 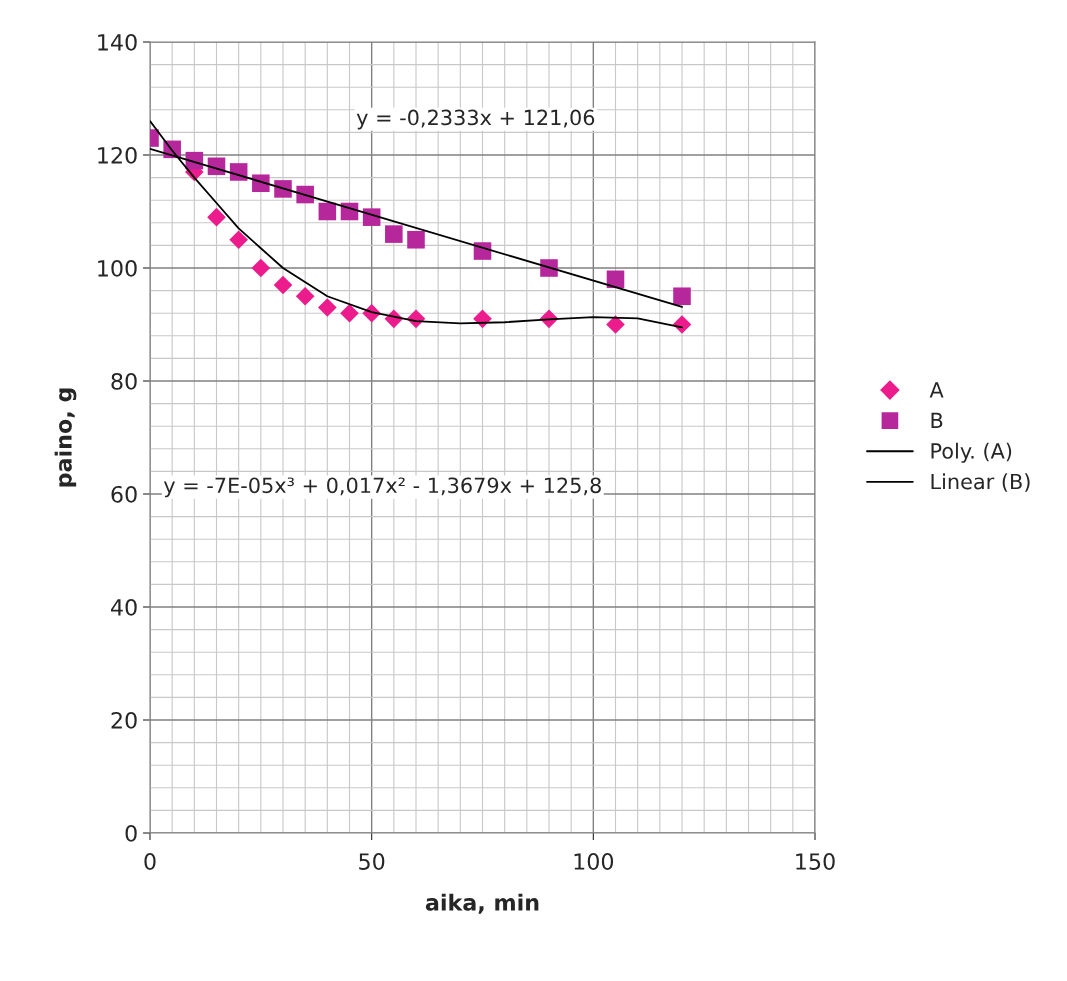 What do you see at coordinates (124, 607) in the screenshot?
I see `y-tick-label: 40` at bounding box center [124, 607].